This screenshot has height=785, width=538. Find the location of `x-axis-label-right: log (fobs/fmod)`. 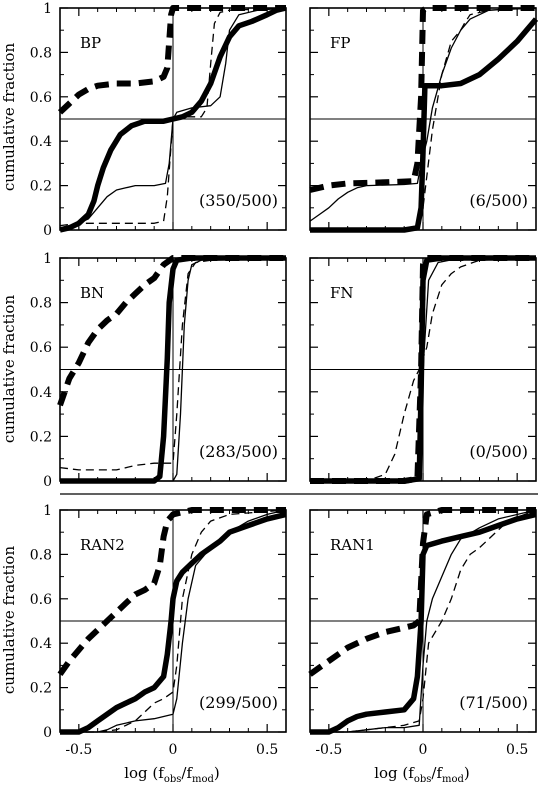

x-axis-label-right: log (fobs/fmod) is located at coordinates (422, 774).